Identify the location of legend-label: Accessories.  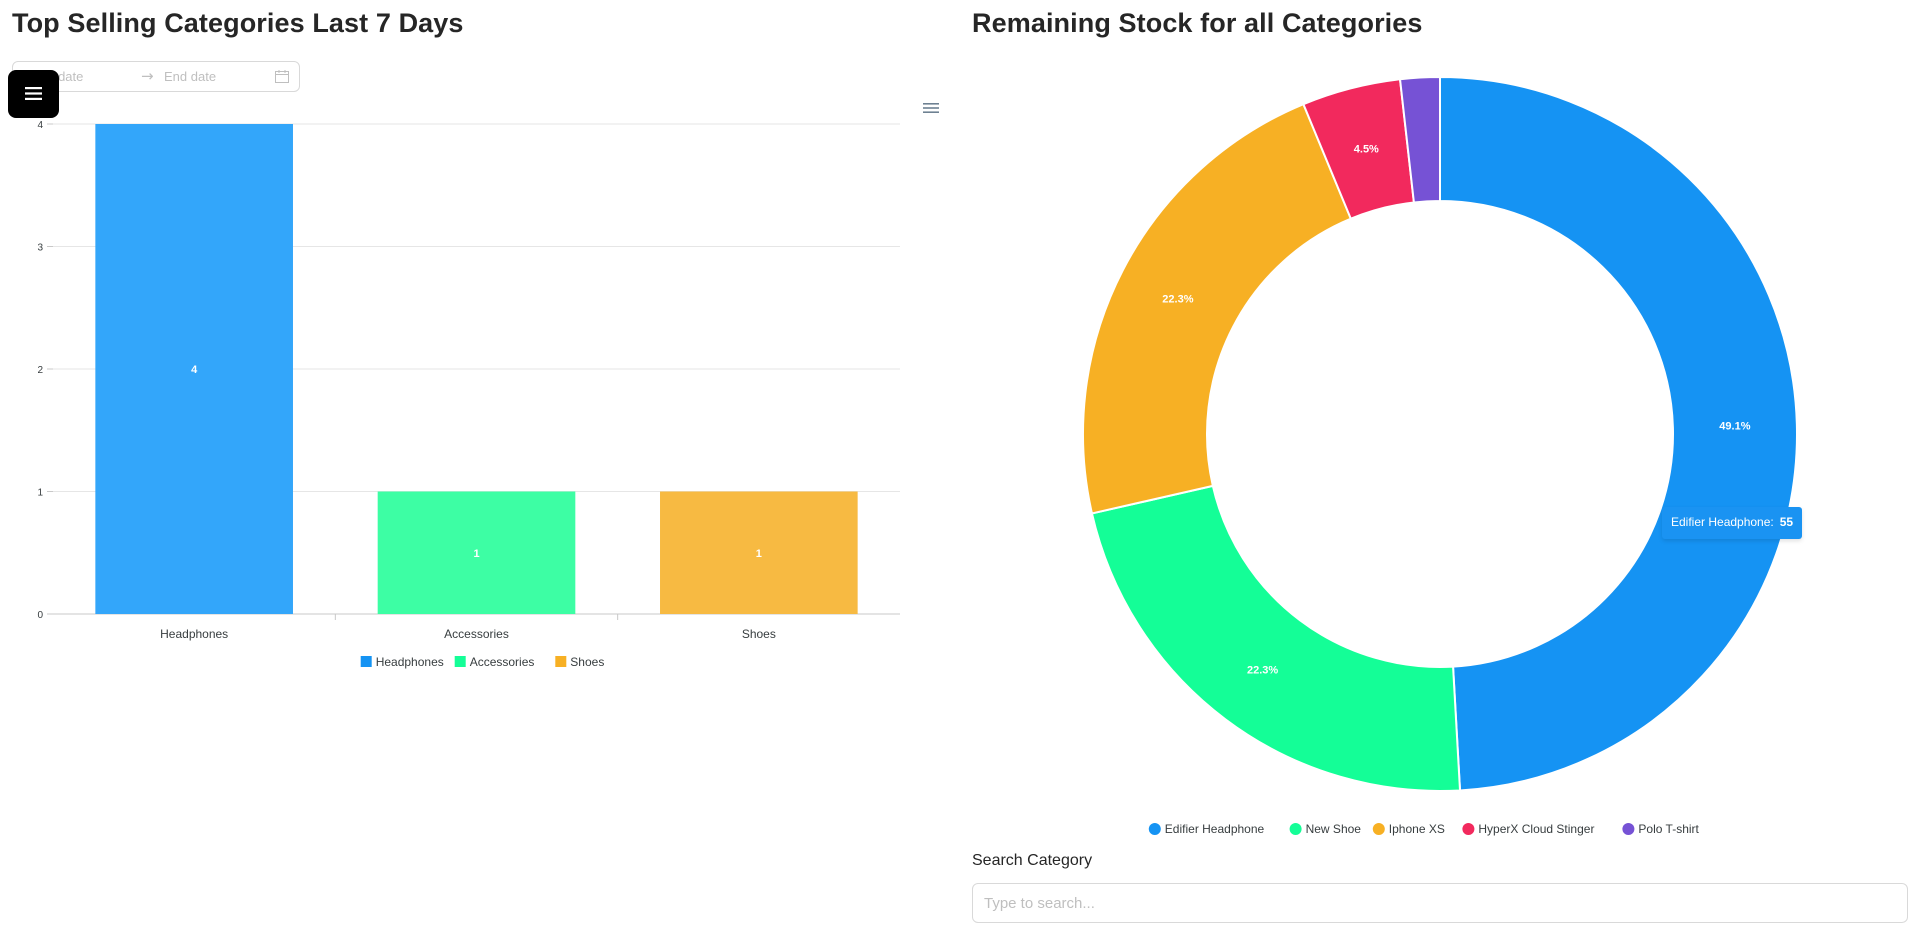
(502, 662).